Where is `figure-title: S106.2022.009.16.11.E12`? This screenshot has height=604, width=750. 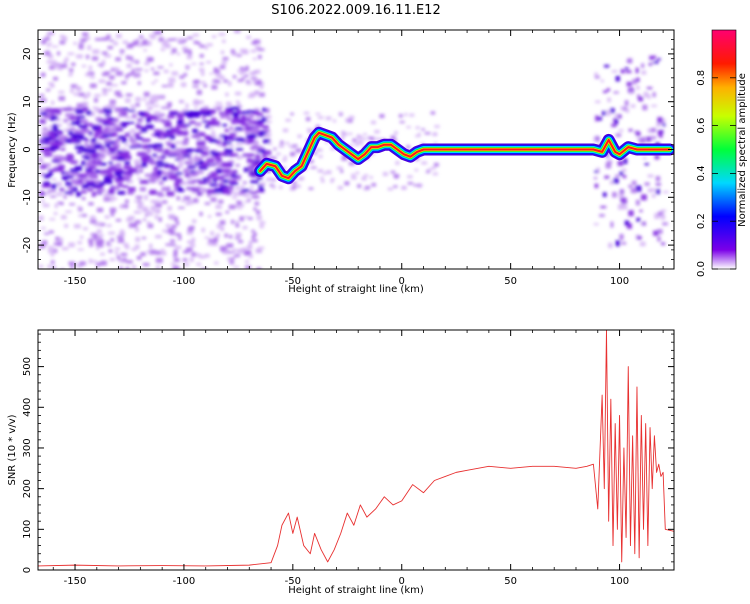
figure-title: S106.2022.009.16.11.E12 is located at coordinates (355, 10).